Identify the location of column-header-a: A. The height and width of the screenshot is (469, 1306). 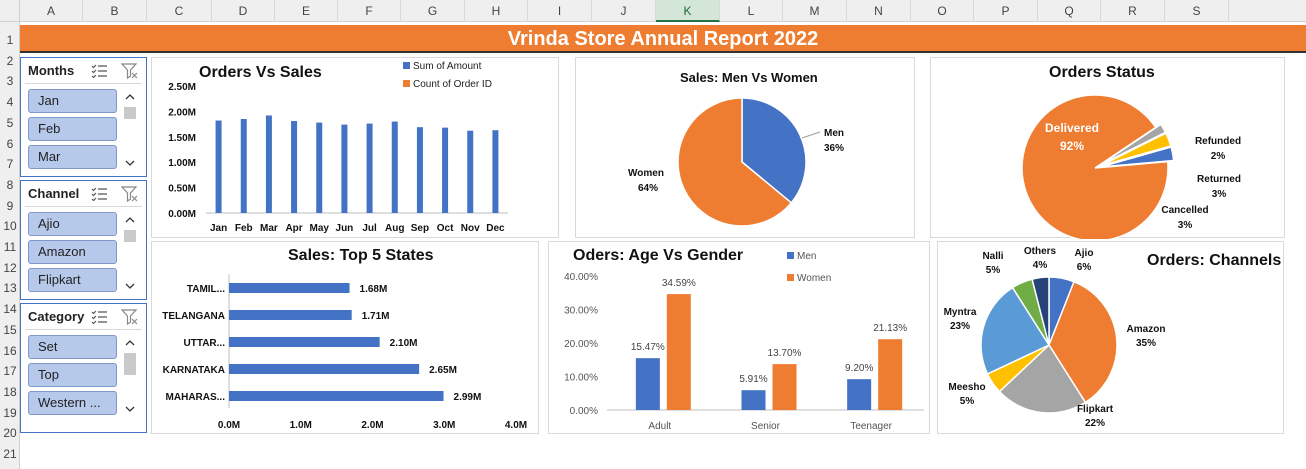
(51, 11).